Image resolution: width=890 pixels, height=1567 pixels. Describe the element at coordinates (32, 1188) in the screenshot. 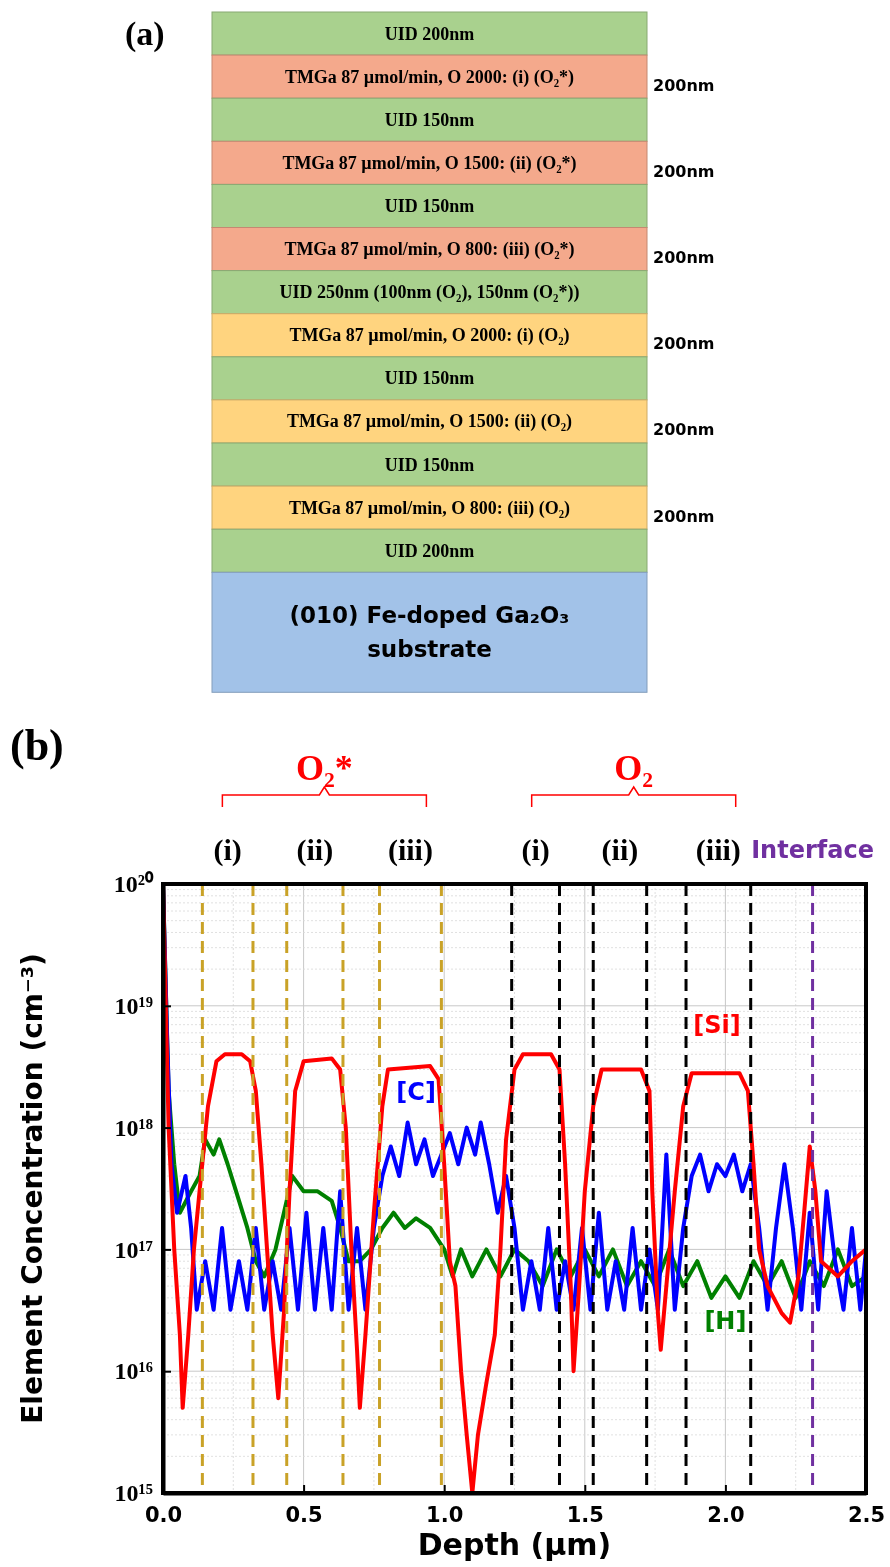

I see `y-axis-title: Element Concentration (cm⁻³)` at that location.